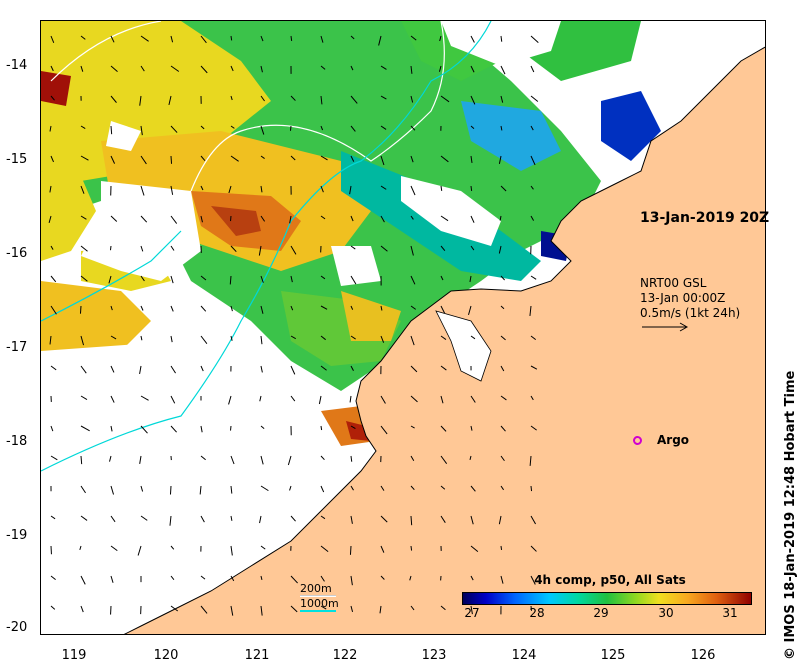 The image size is (809, 672). Describe the element at coordinates (666, 613) in the screenshot. I see `colorbar-tick: 30` at that location.